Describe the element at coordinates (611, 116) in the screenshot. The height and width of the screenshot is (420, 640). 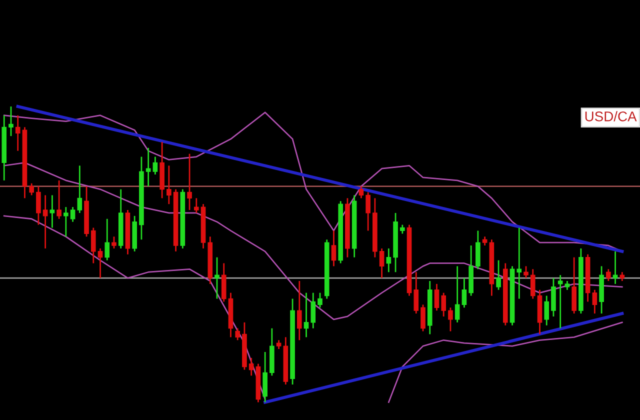
I see `annotation: USD/CA` at that location.